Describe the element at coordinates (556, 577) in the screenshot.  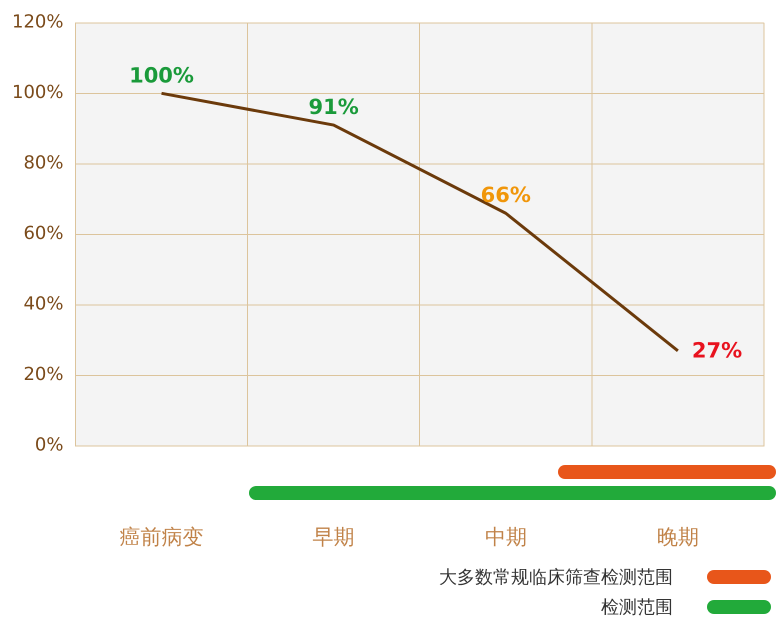
I see `text: 大多数常规临床筛查检测范围` at that location.